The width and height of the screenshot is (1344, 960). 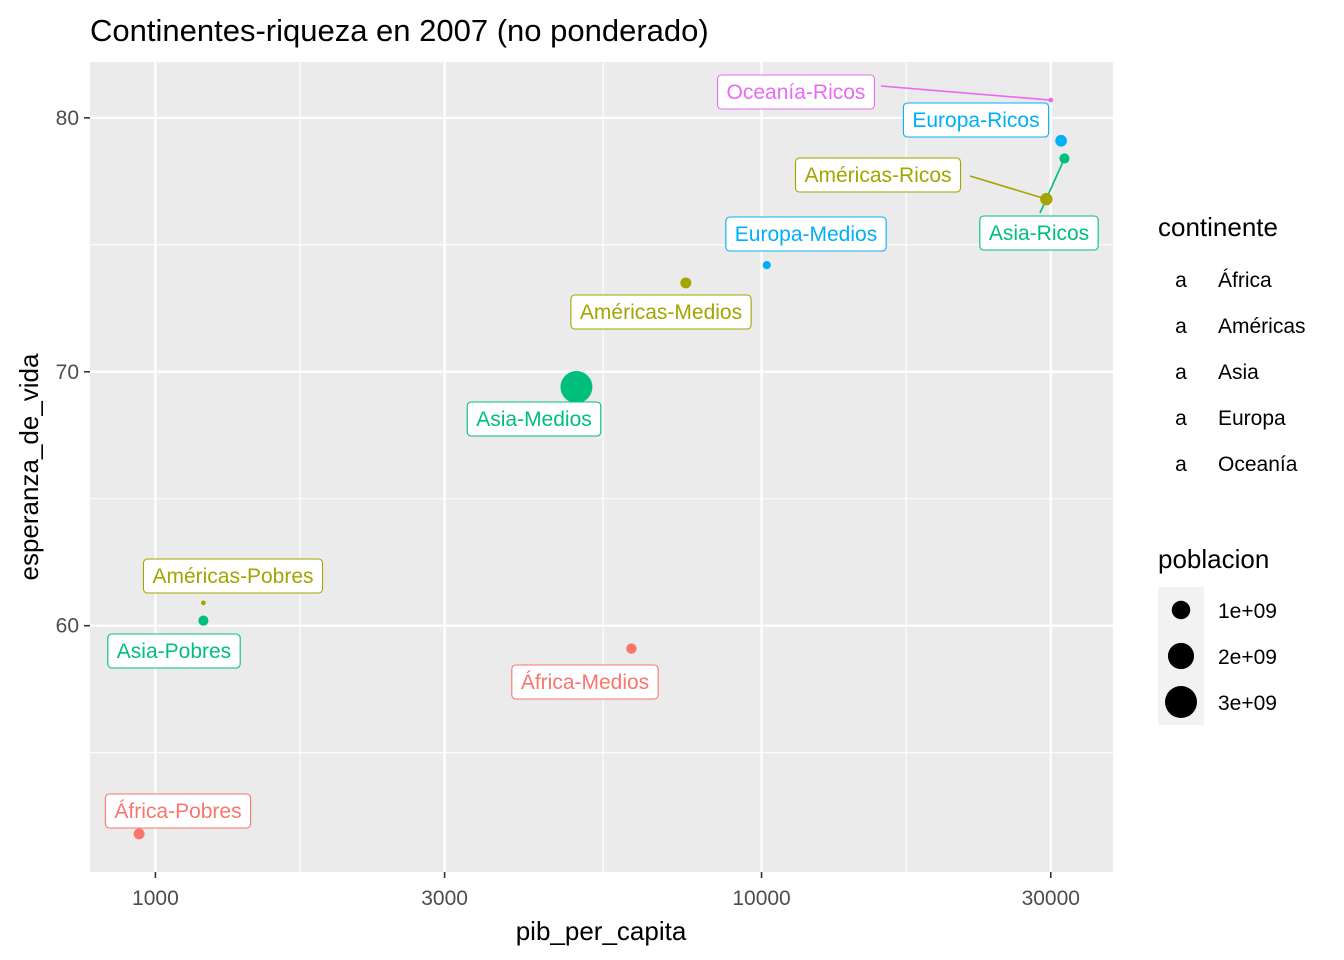 I want to click on label-americas-medios: Américas-Medios, so click(x=661, y=312).